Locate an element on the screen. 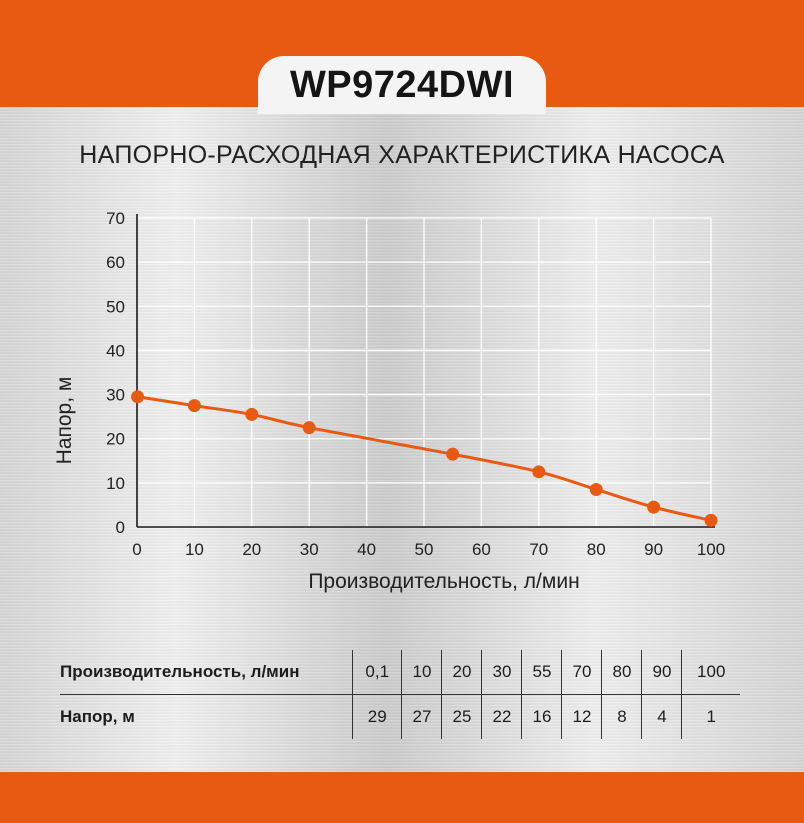  y-tick-labels: 0 10 20 30 40 50 60 70 is located at coordinates (115, 373).